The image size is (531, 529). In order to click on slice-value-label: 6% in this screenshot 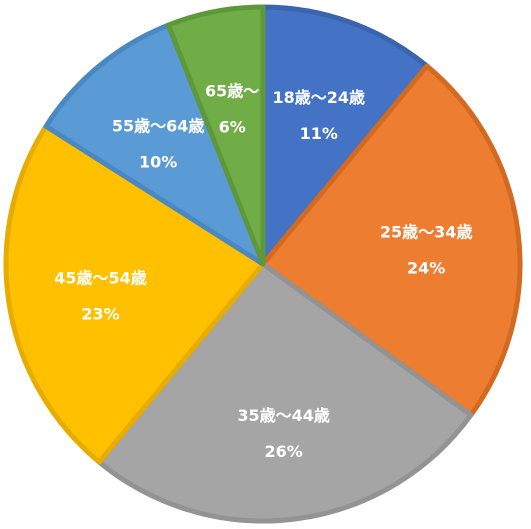, I will do `click(232, 126)`.